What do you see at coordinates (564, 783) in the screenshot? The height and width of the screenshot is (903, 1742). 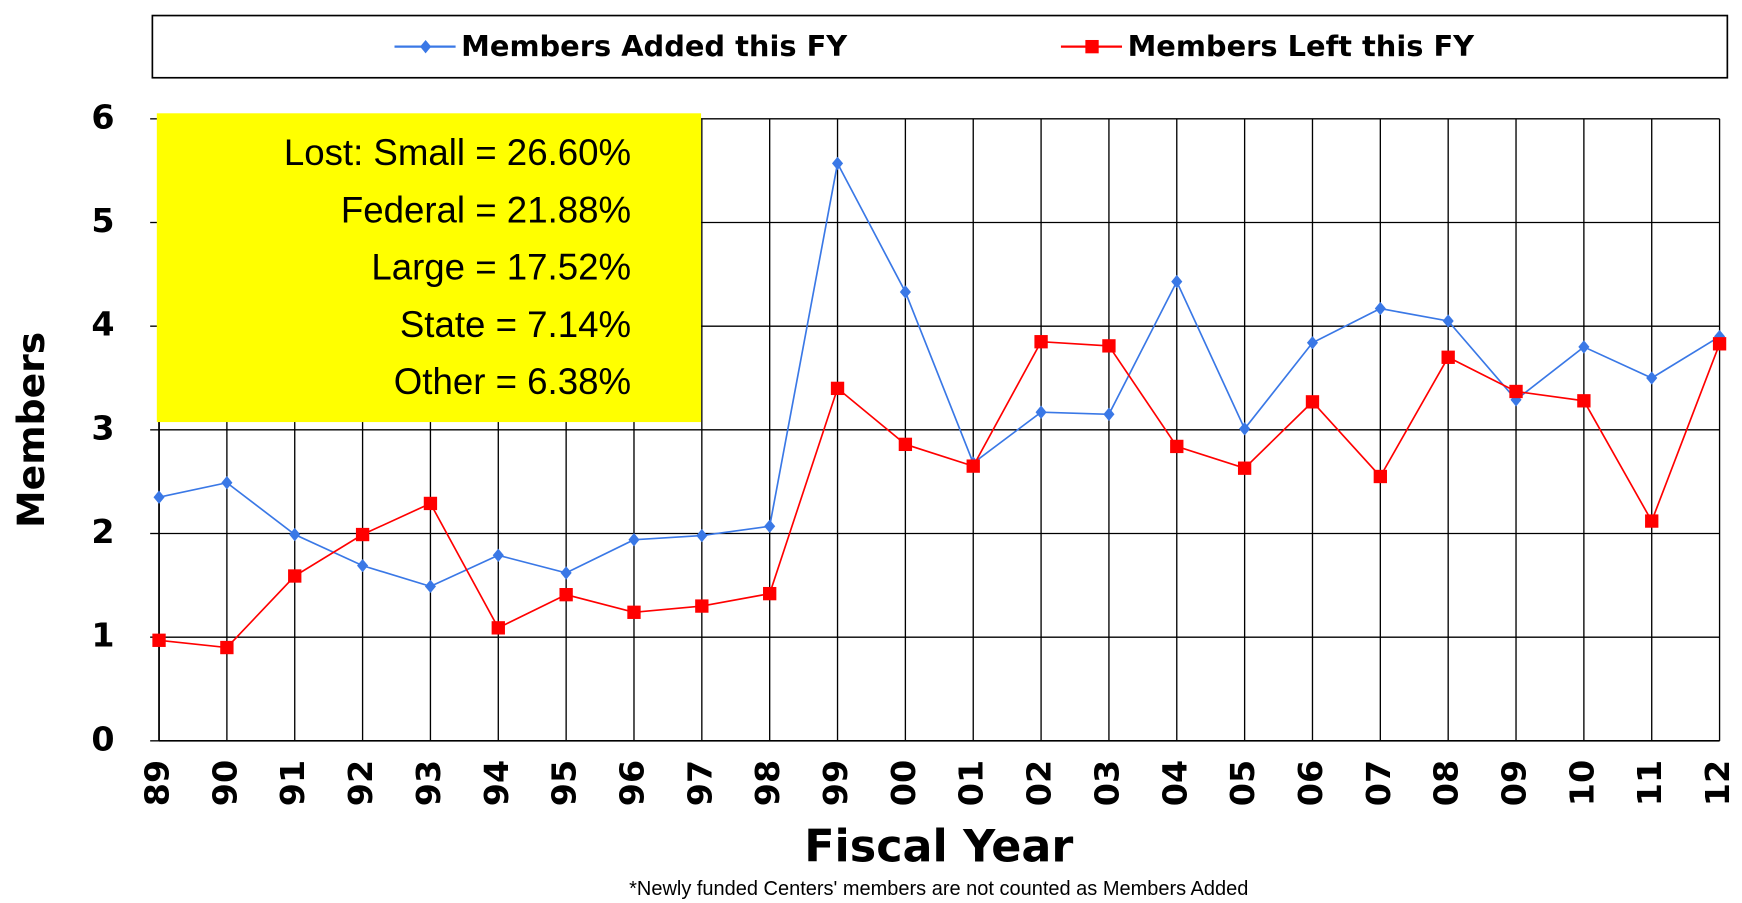 I see `x-tick-label: 95` at bounding box center [564, 783].